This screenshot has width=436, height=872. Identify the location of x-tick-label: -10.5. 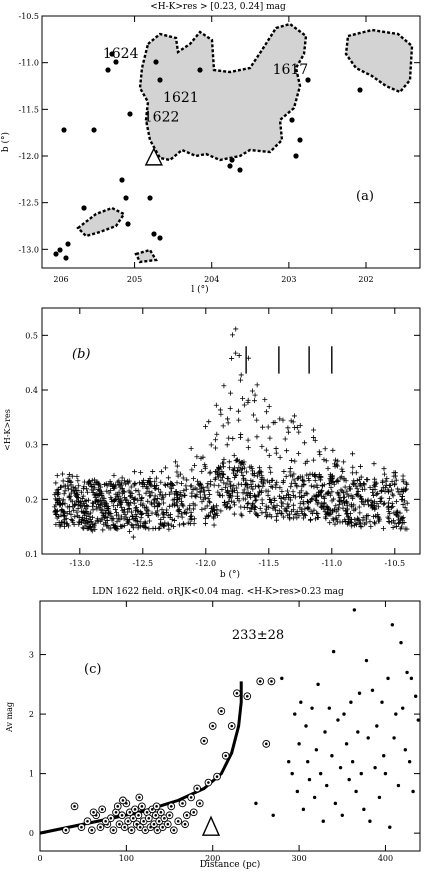
(395, 563).